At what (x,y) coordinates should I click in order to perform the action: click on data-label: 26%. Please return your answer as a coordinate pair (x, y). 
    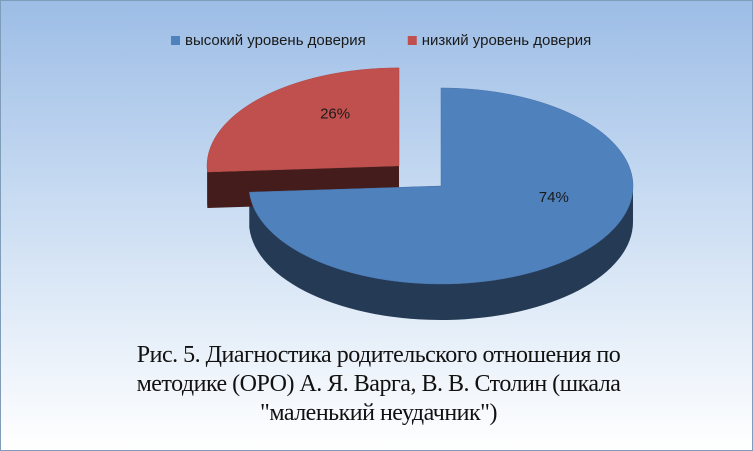
    Looking at the image, I should click on (335, 114).